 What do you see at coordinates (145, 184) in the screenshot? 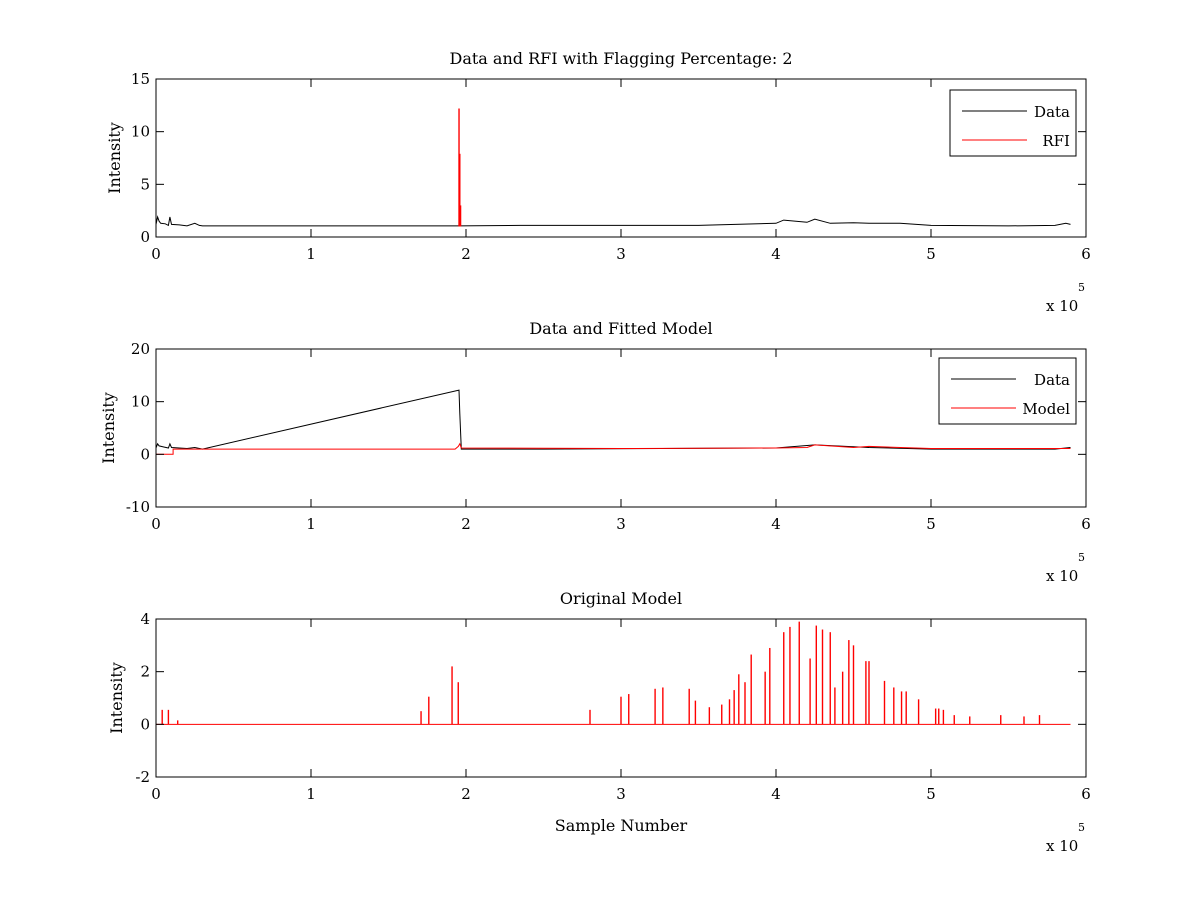
I see `y-tick-label: 5` at bounding box center [145, 184].